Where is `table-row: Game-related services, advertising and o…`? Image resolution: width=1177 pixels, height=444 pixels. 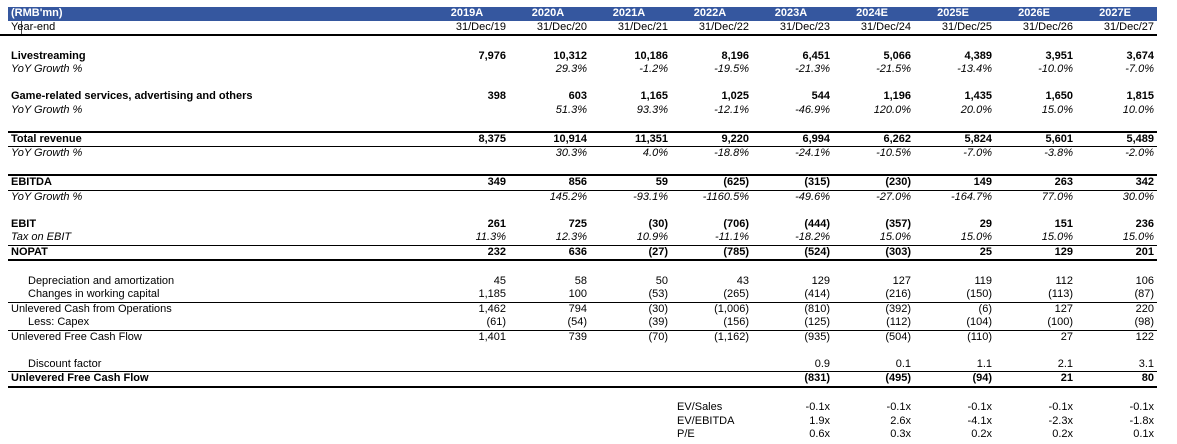
table-row: Game-related services, advertising and o… is located at coordinates (582, 97).